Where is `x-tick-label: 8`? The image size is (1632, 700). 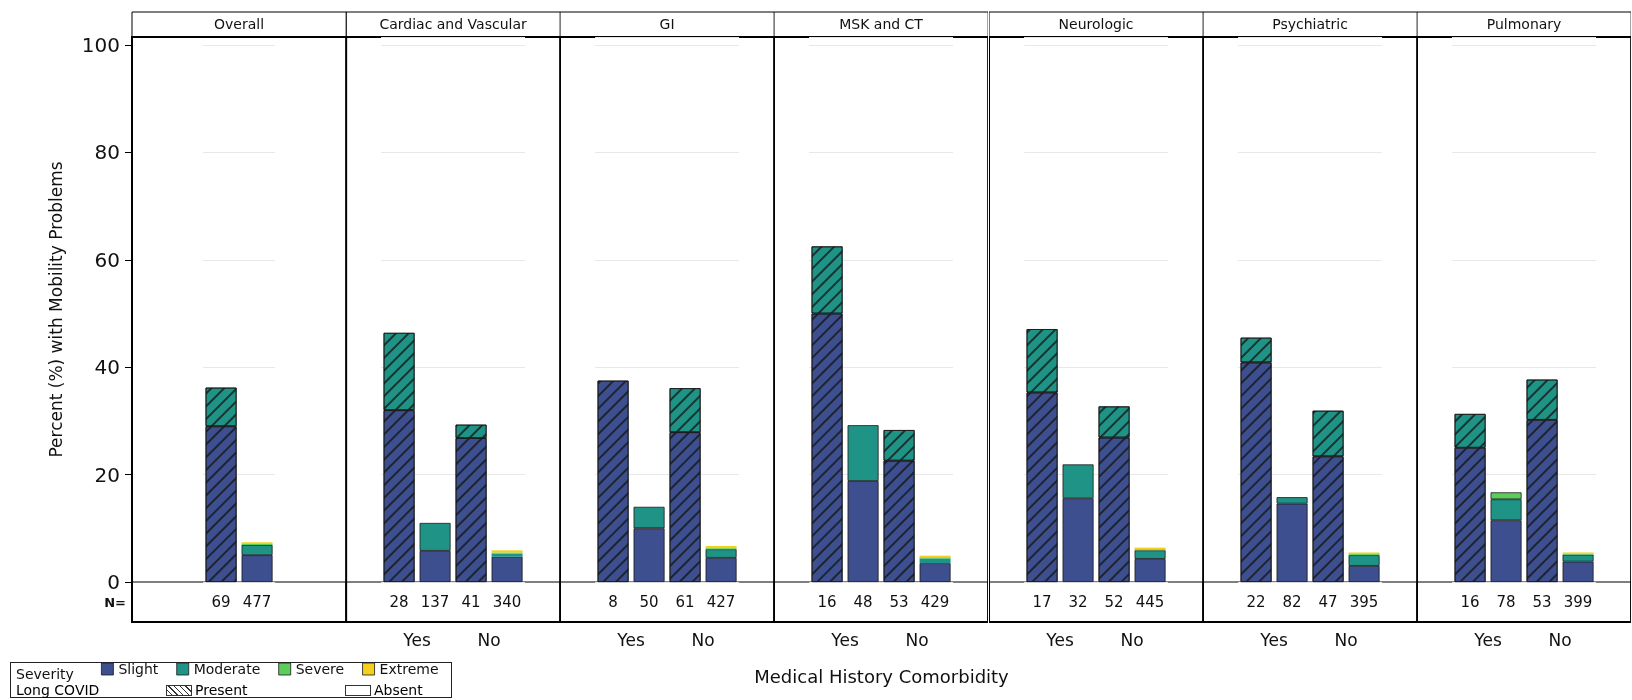
x-tick-label: 8 is located at coordinates (613, 601).